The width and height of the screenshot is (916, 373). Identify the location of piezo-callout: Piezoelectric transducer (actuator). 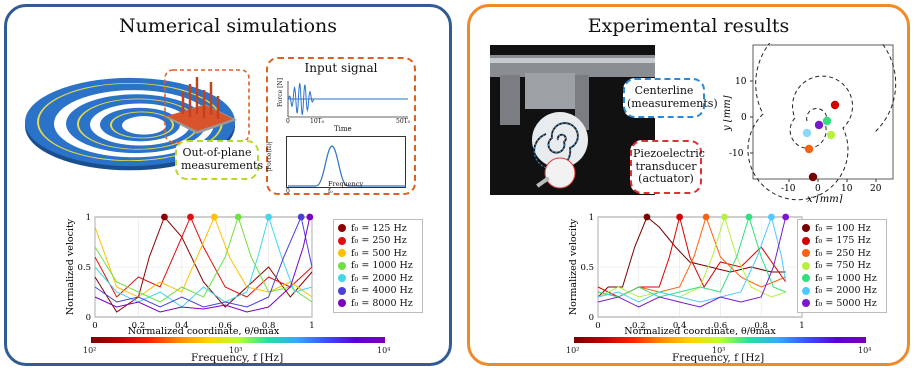
(667, 167).